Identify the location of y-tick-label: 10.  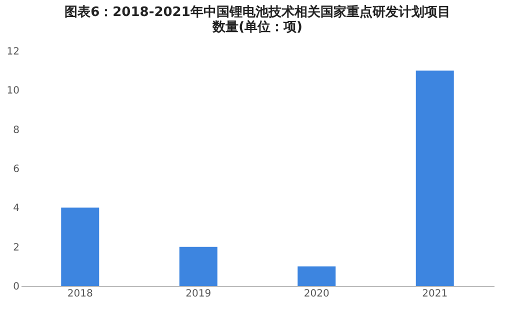
(13, 91).